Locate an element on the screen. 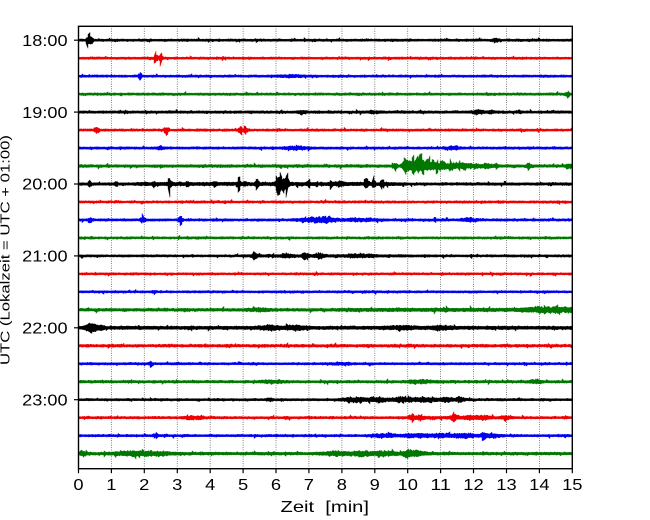  svg-text: 19:00 is located at coordinates (45, 113).